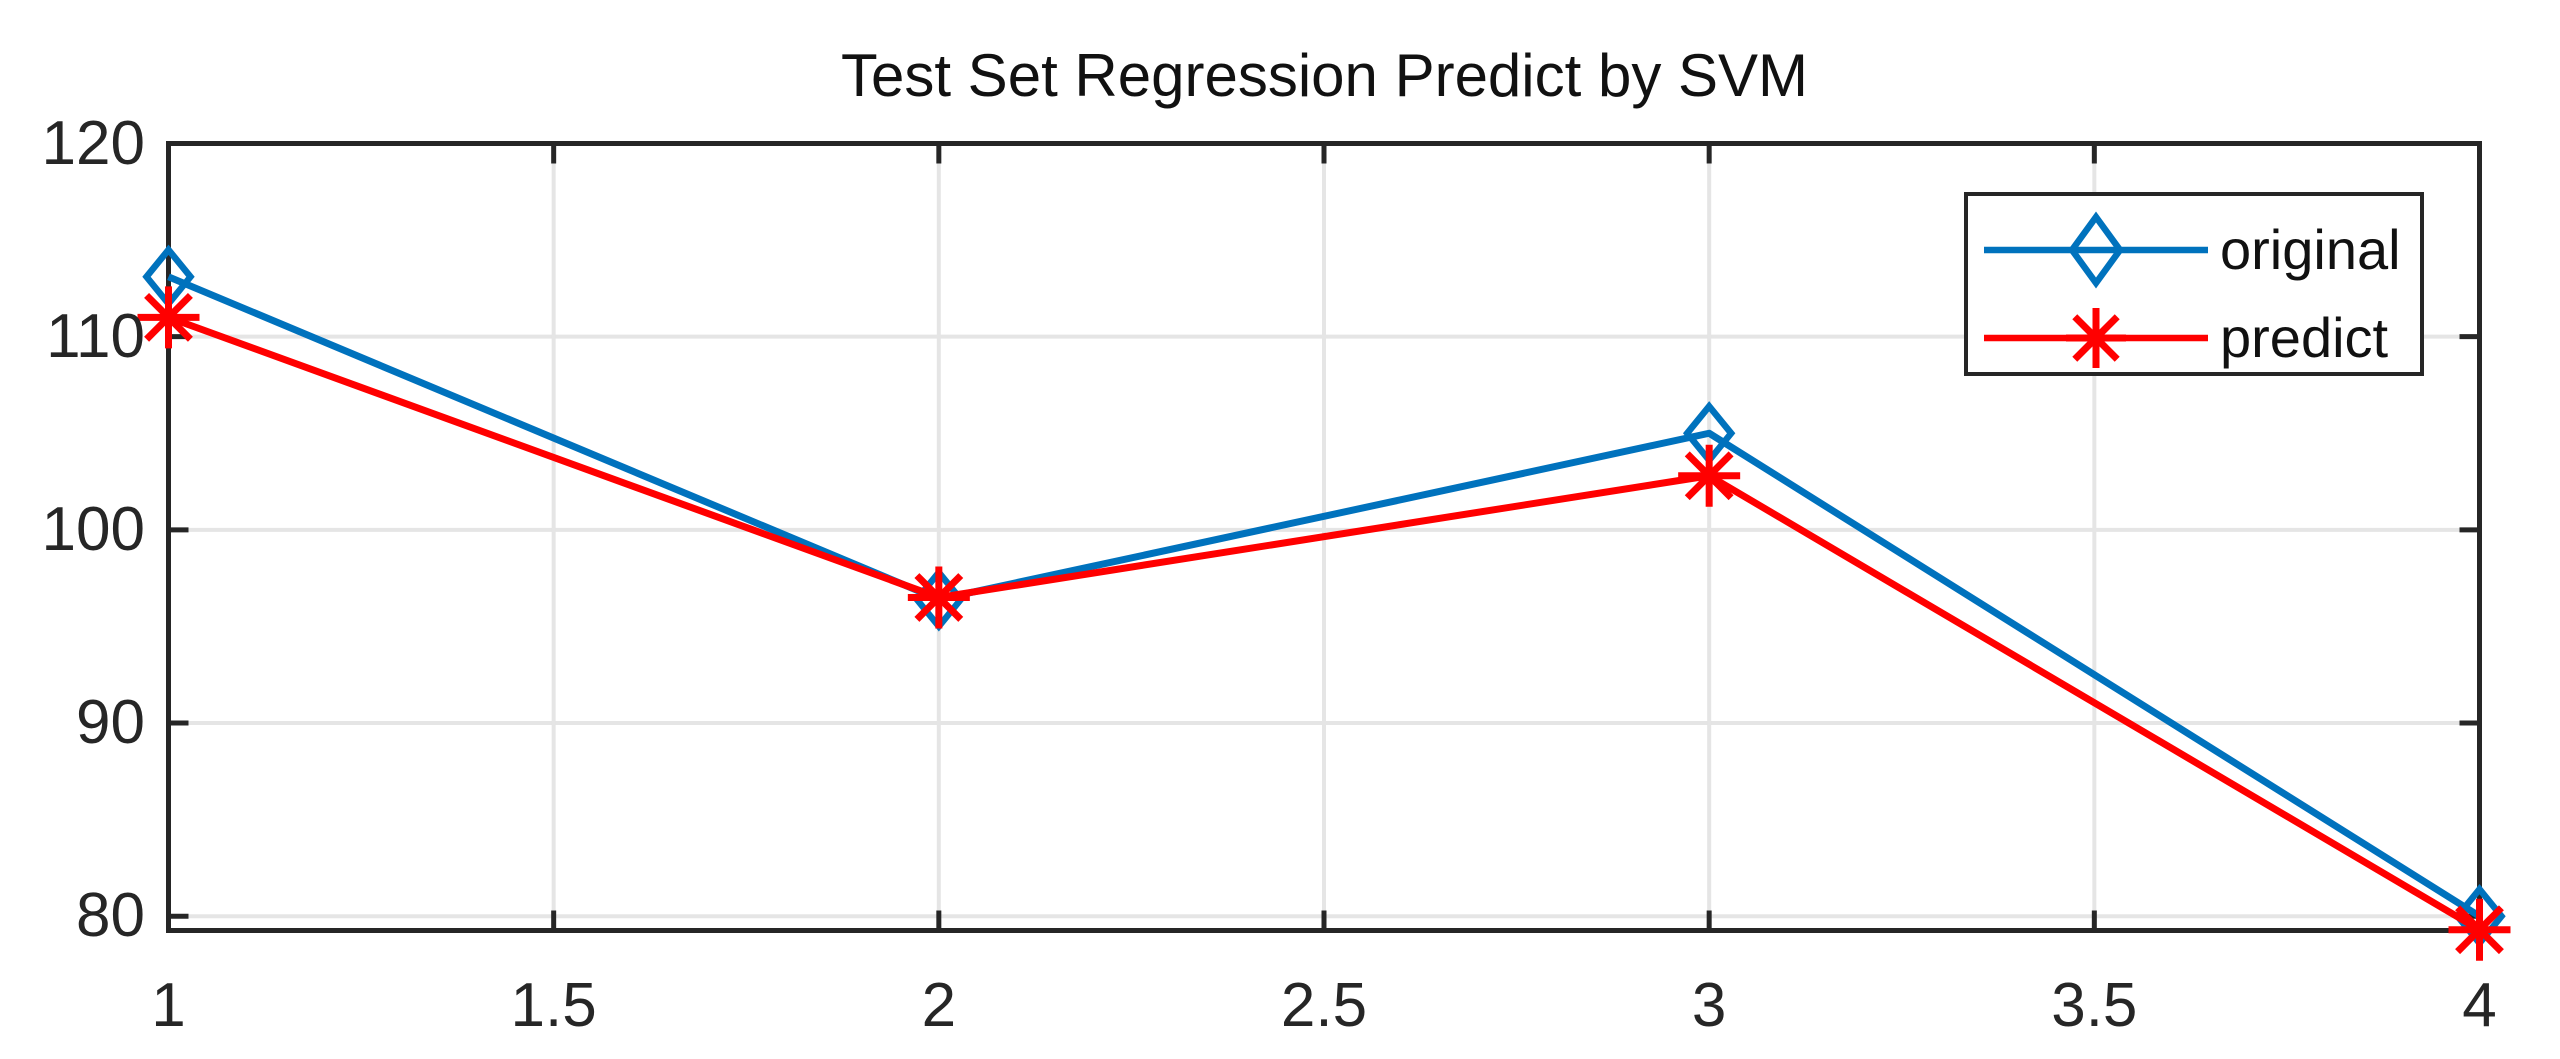  Describe the element at coordinates (1324, 75) in the screenshot. I see `chart-title: Test Set Regression Predict by SVM` at that location.